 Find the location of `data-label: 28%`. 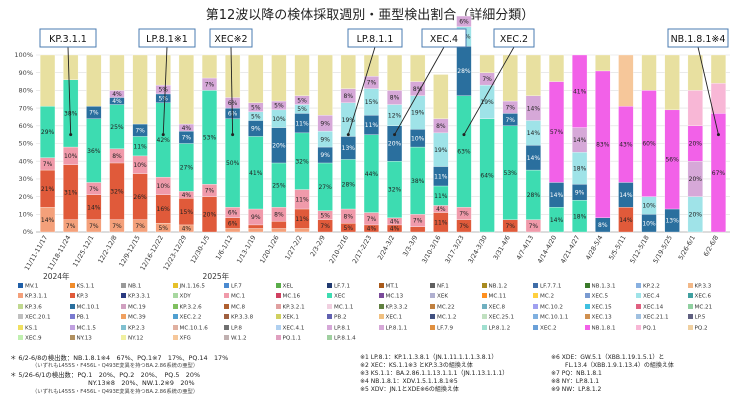

data-label: 28% is located at coordinates (464, 71).